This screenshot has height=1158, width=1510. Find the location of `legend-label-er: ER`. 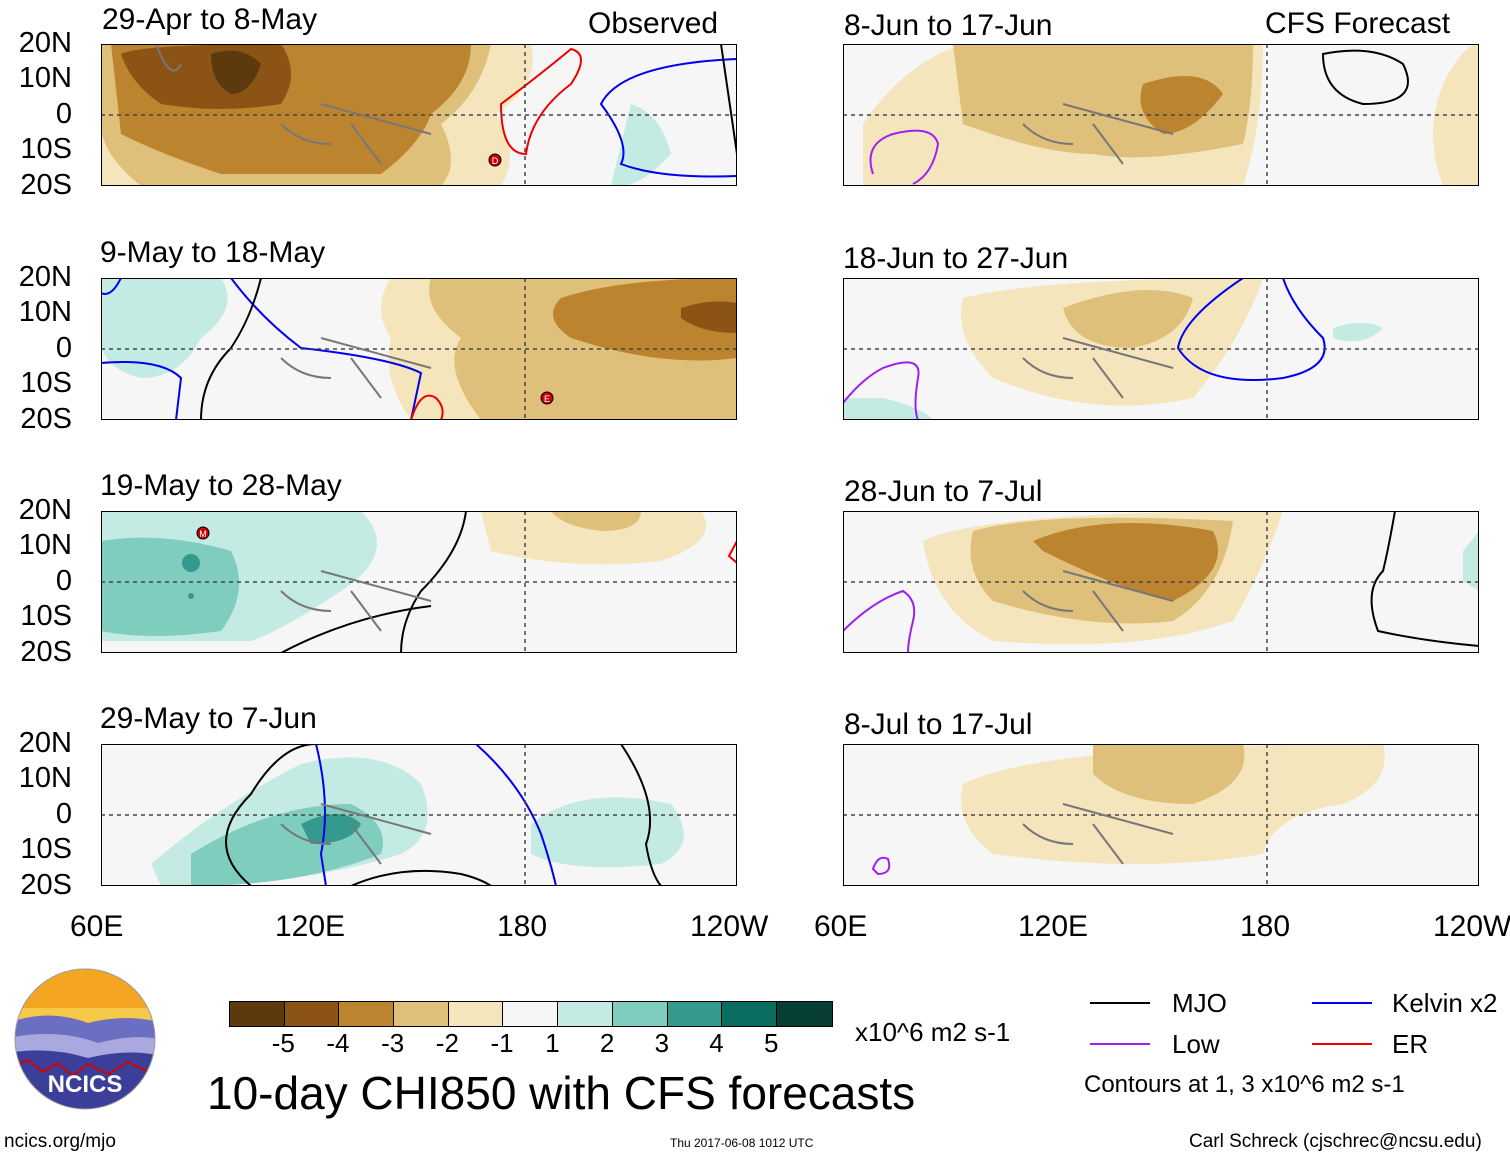

legend-label-er: ER is located at coordinates (1410, 1044).